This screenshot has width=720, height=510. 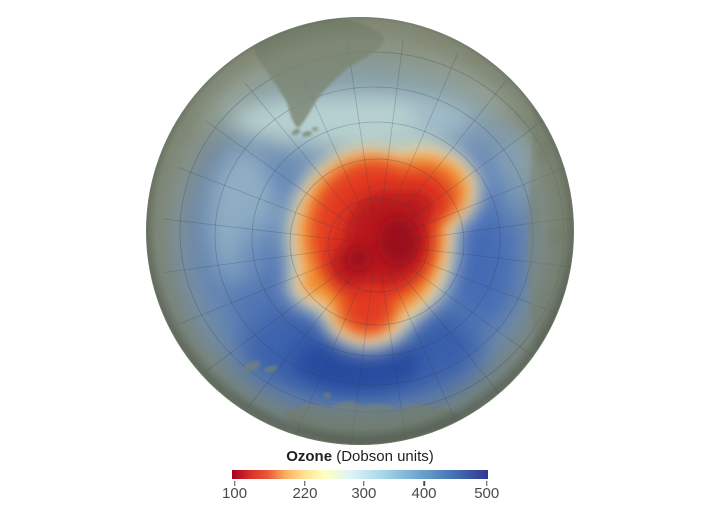 I want to click on colorbar-tick-marks, so click(x=360, y=483).